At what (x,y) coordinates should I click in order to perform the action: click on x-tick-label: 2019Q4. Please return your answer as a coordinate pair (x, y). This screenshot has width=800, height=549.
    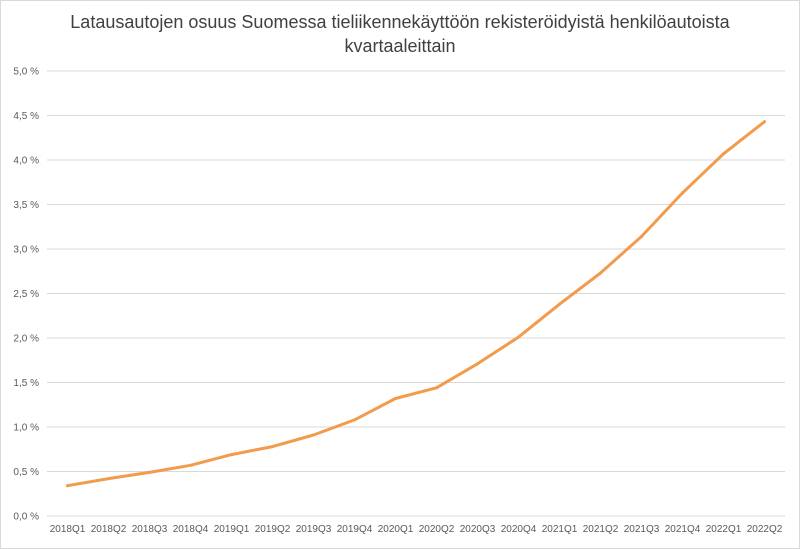
    Looking at the image, I should click on (355, 529).